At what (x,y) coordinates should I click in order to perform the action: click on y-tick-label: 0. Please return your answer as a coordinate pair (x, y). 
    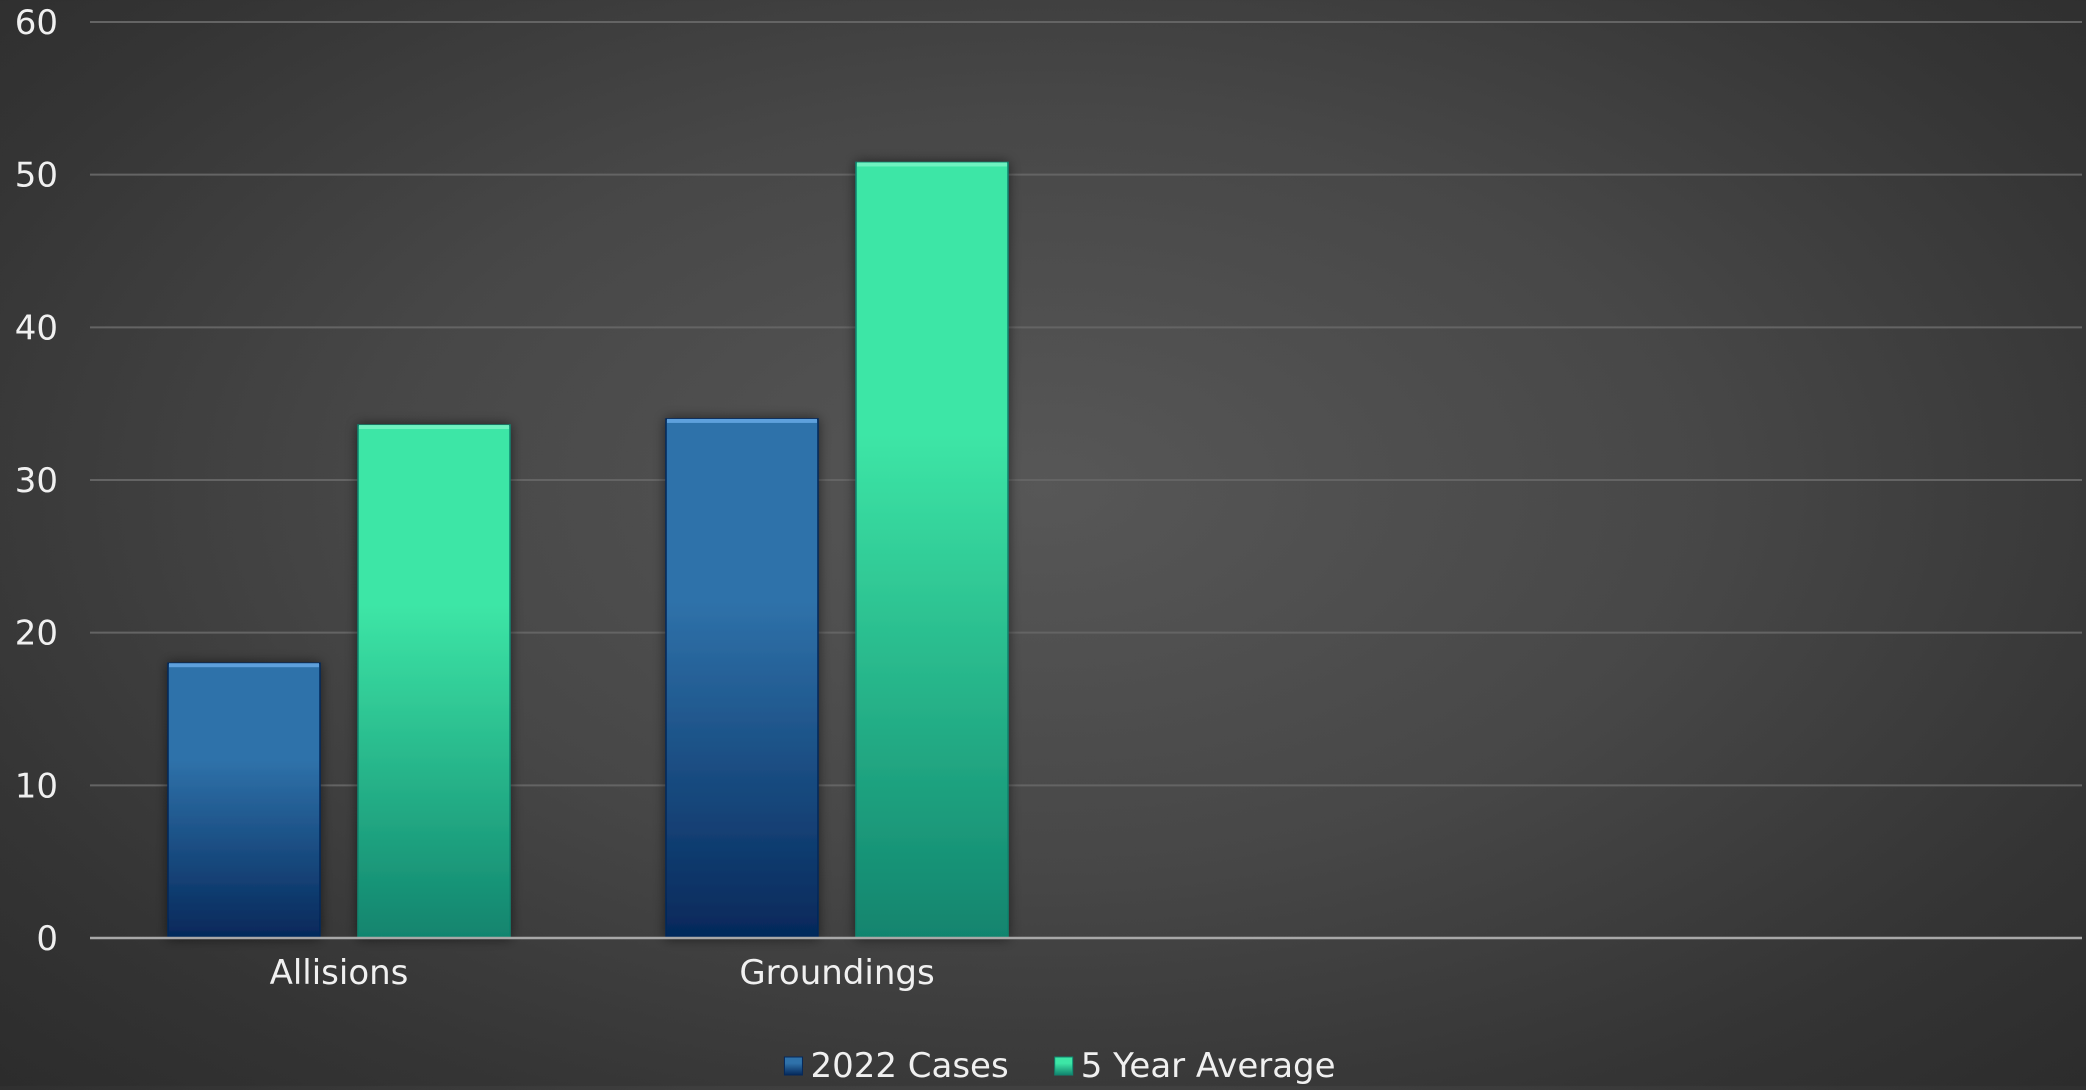
    Looking at the image, I should click on (47, 939).